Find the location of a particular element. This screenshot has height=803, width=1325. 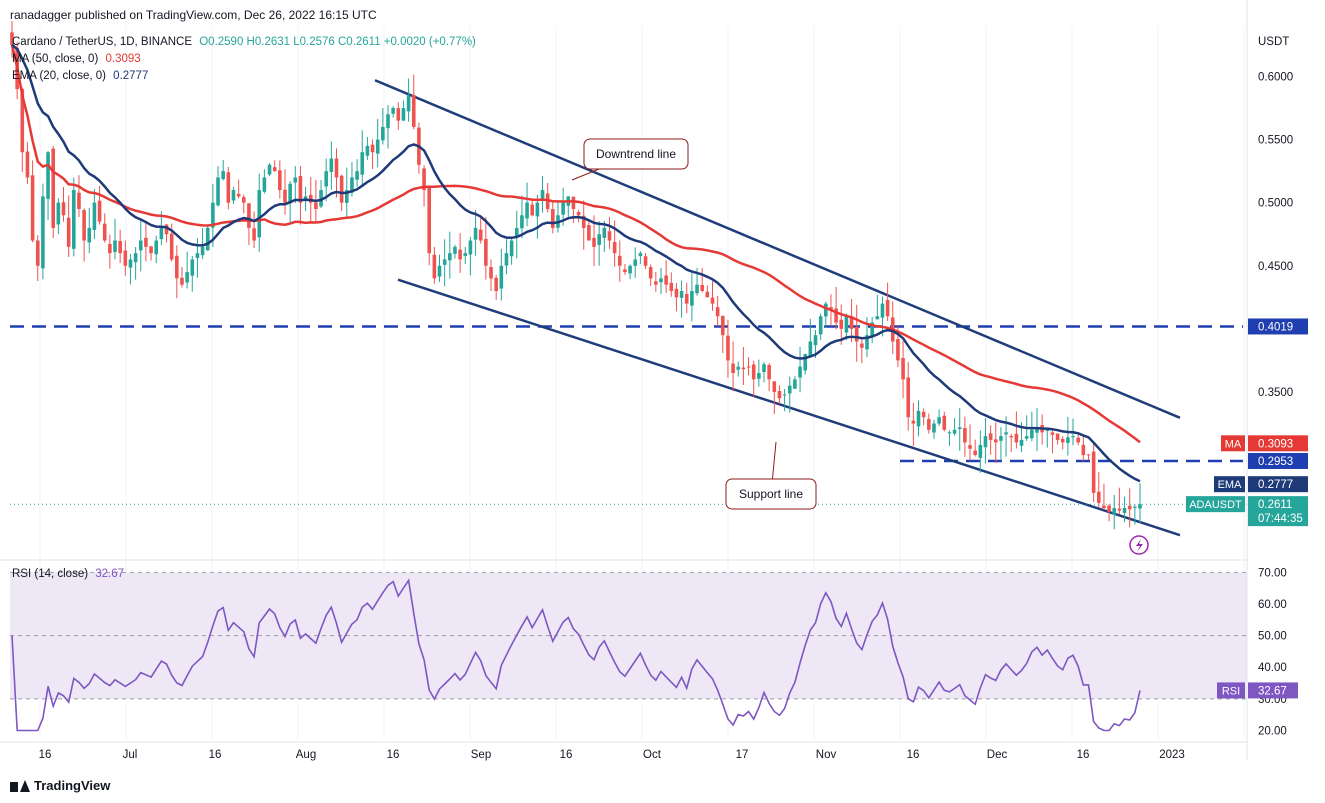

price-tick-label: 0.4500 is located at coordinates (1275, 267).